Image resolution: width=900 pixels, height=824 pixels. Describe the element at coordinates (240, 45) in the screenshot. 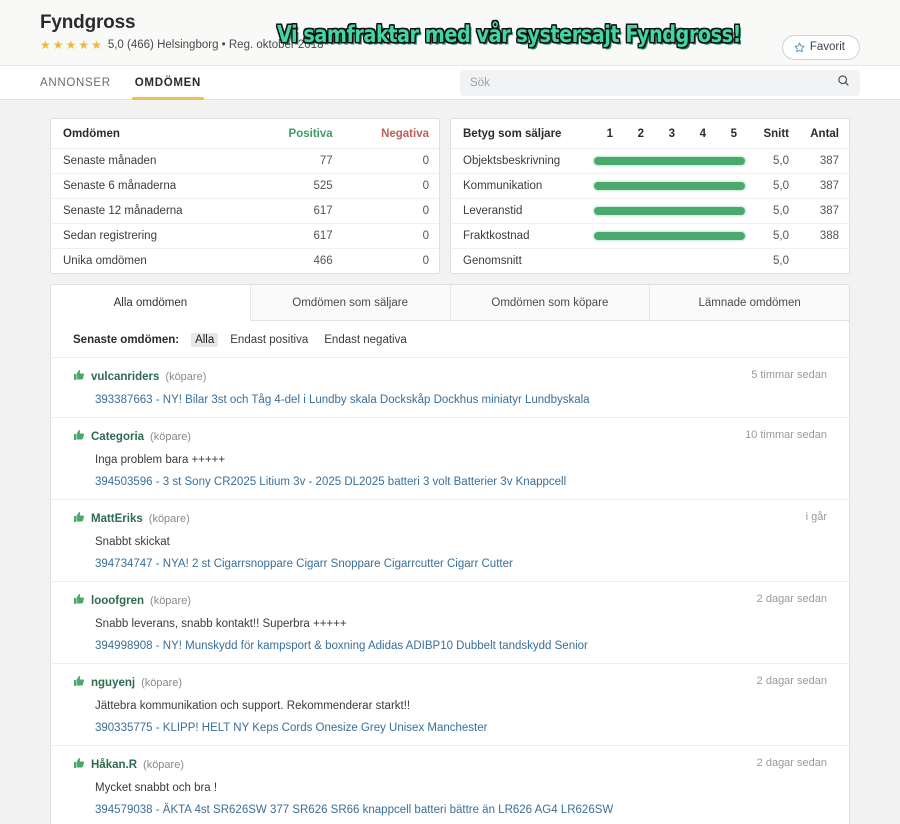

I see `shop-location-meta: Helsingborg • Reg. oktober 2018` at that location.